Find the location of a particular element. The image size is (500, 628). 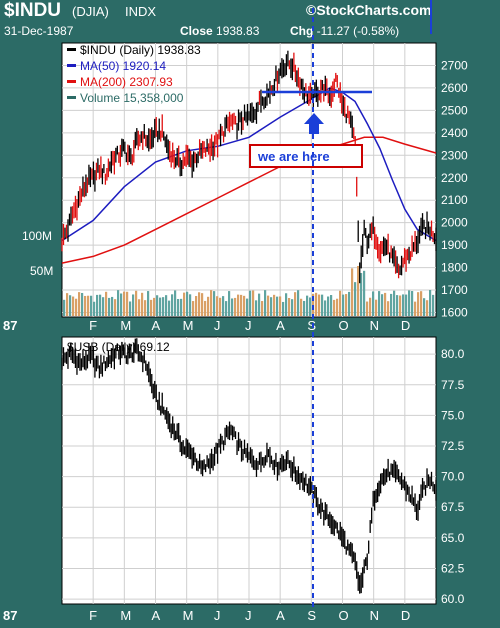

upper-y-tick-label: 1900 is located at coordinates (454, 245).